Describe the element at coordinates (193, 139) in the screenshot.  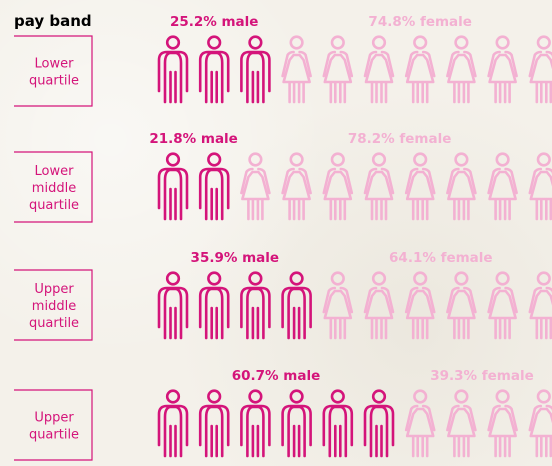
I see `male-percent-label: 21.8% male` at that location.